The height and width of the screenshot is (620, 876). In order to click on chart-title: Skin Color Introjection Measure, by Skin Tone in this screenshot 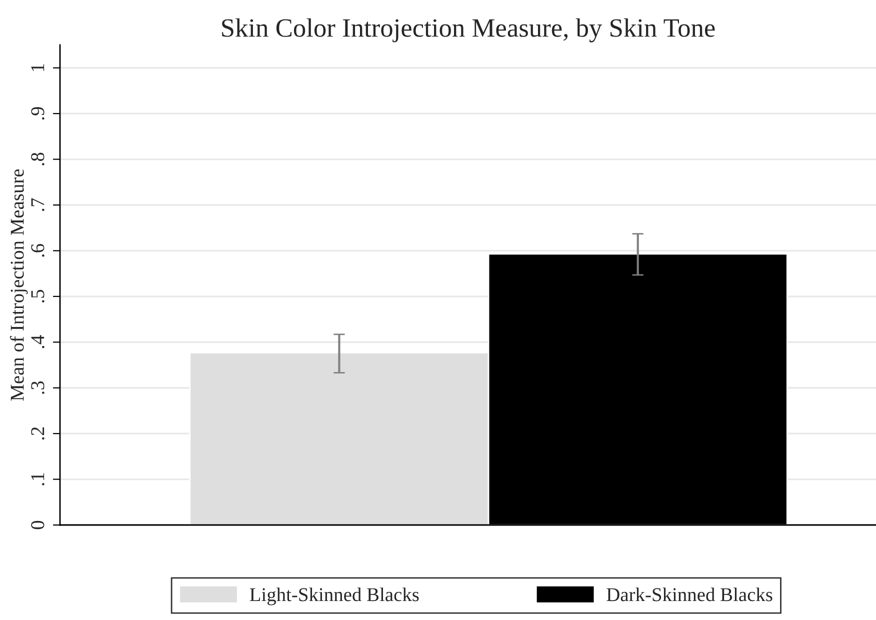, I will do `click(468, 30)`.